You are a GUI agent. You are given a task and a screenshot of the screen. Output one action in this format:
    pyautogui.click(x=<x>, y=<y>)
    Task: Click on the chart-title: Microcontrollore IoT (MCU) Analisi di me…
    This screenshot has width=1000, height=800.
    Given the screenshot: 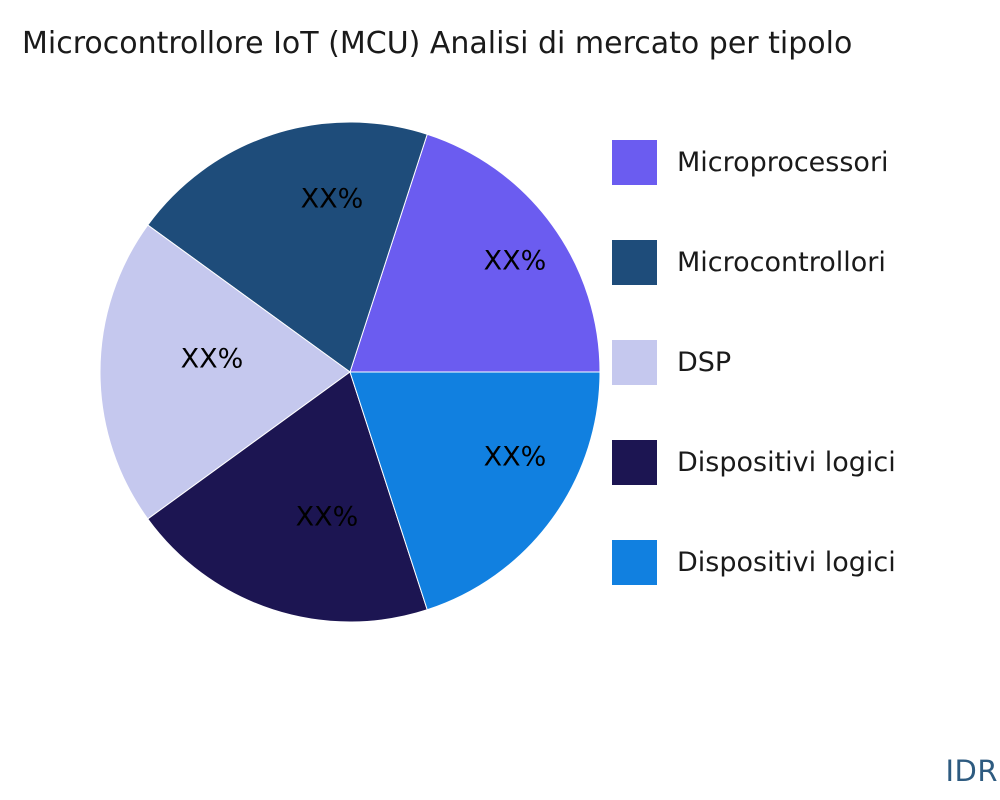 What is the action you would take?
    pyautogui.click(x=437, y=43)
    